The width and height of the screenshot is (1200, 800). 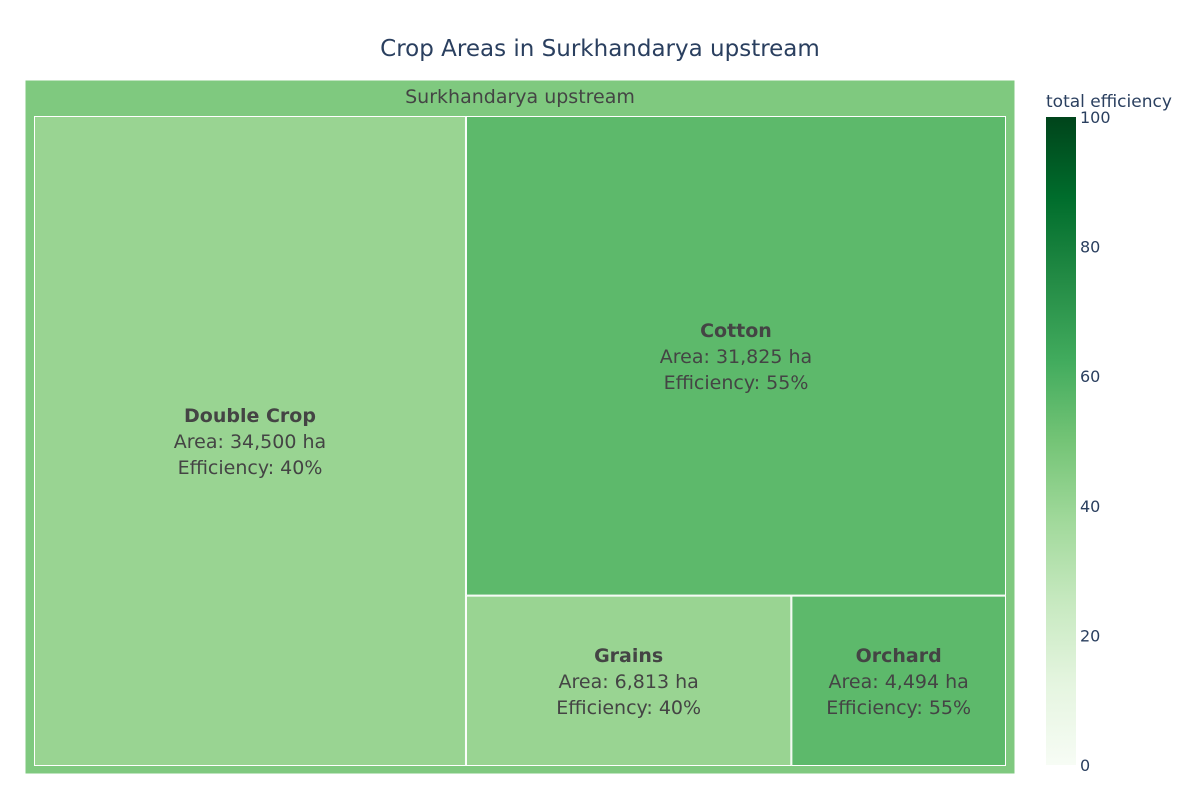 What do you see at coordinates (1085, 765) in the screenshot?
I see `colorbar-tick-label: 0` at bounding box center [1085, 765].